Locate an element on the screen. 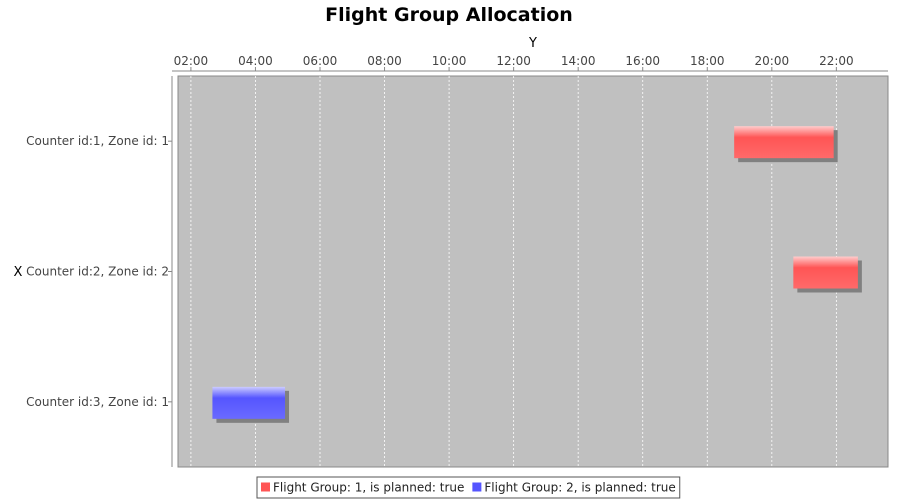 The image size is (900, 500). legend-label: Flight Group: 2, is planned: true is located at coordinates (579, 488).